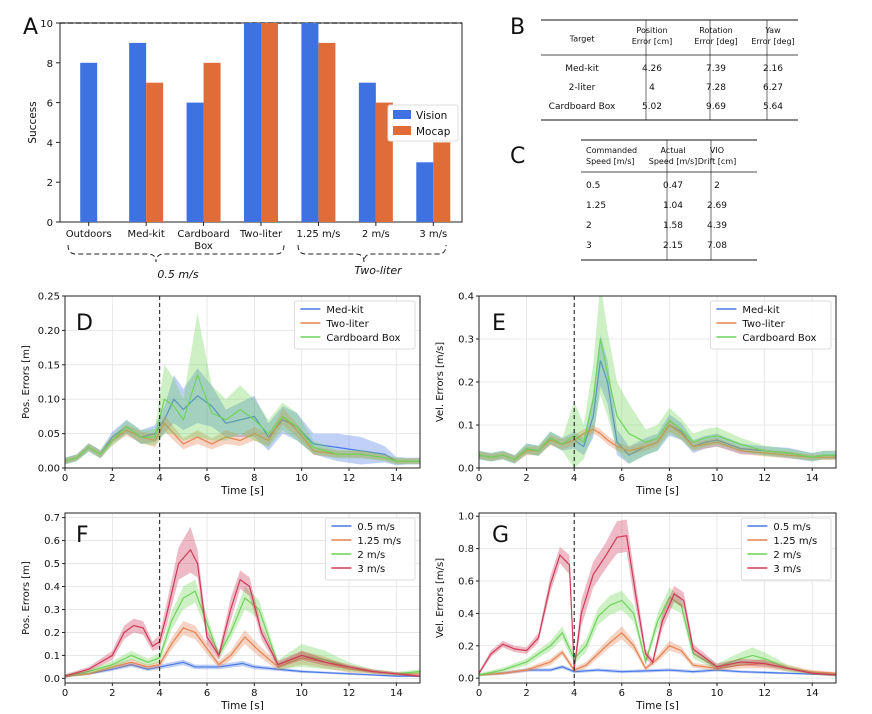  Describe the element at coordinates (159, 693) in the screenshot. I see `x-tick-label: 4` at that location.